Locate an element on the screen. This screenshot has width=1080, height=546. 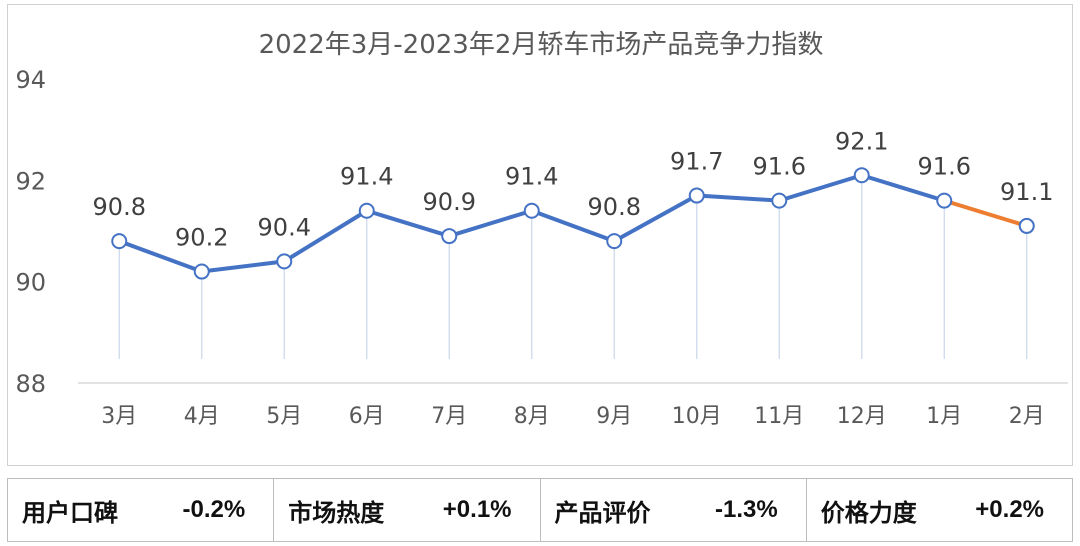
x-tick-label: 6月 is located at coordinates (367, 416).